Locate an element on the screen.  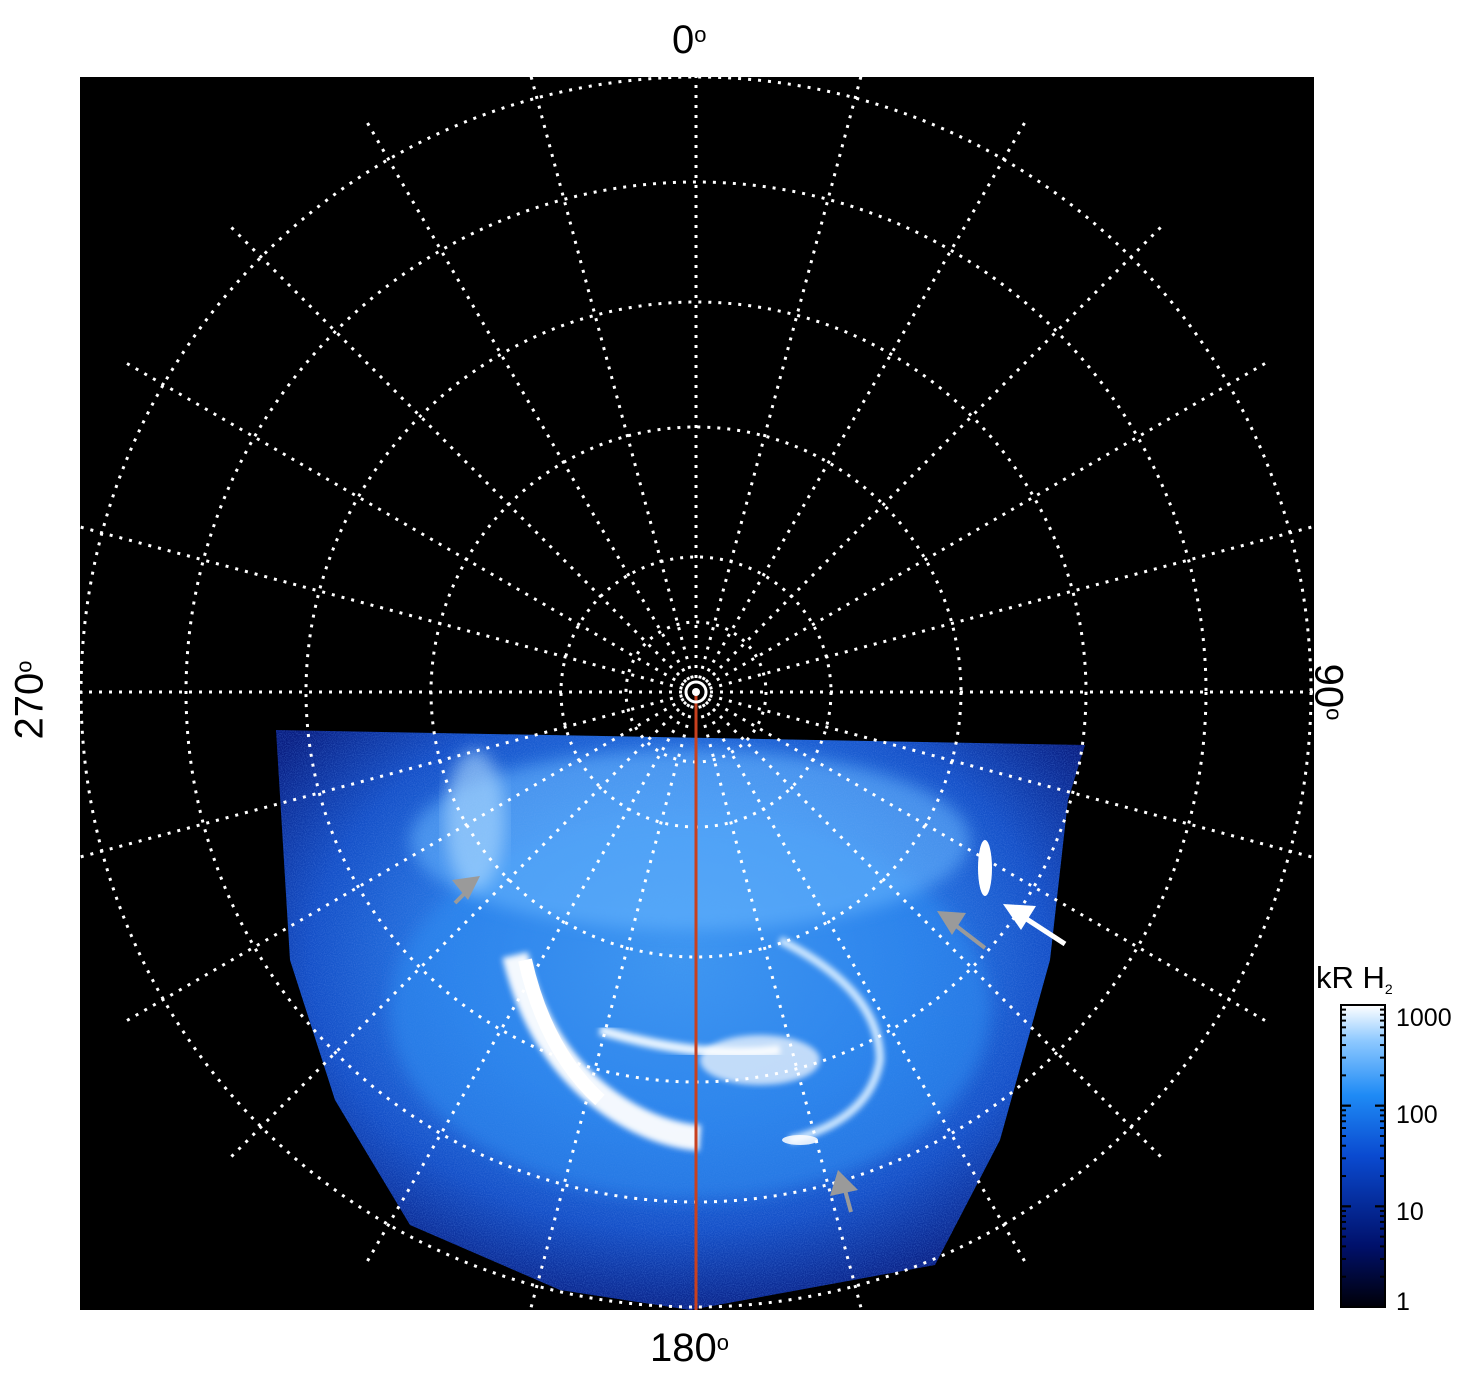
label-270-deg: 270o is located at coordinates (29, 700).